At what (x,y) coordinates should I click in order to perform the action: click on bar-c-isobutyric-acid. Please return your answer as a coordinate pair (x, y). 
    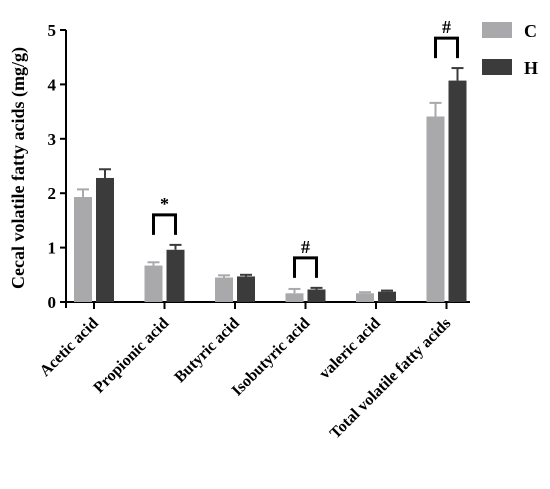
    Looking at the image, I should click on (294, 297).